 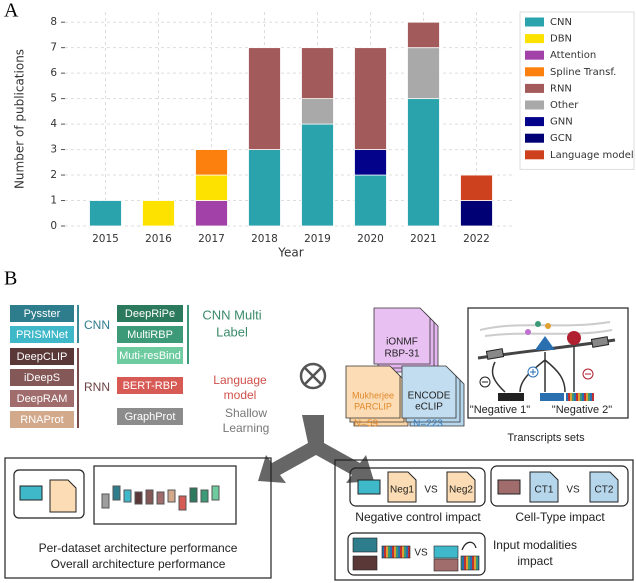 What do you see at coordinates (423, 239) in the screenshot?
I see `x-tick-label: 2021` at bounding box center [423, 239].